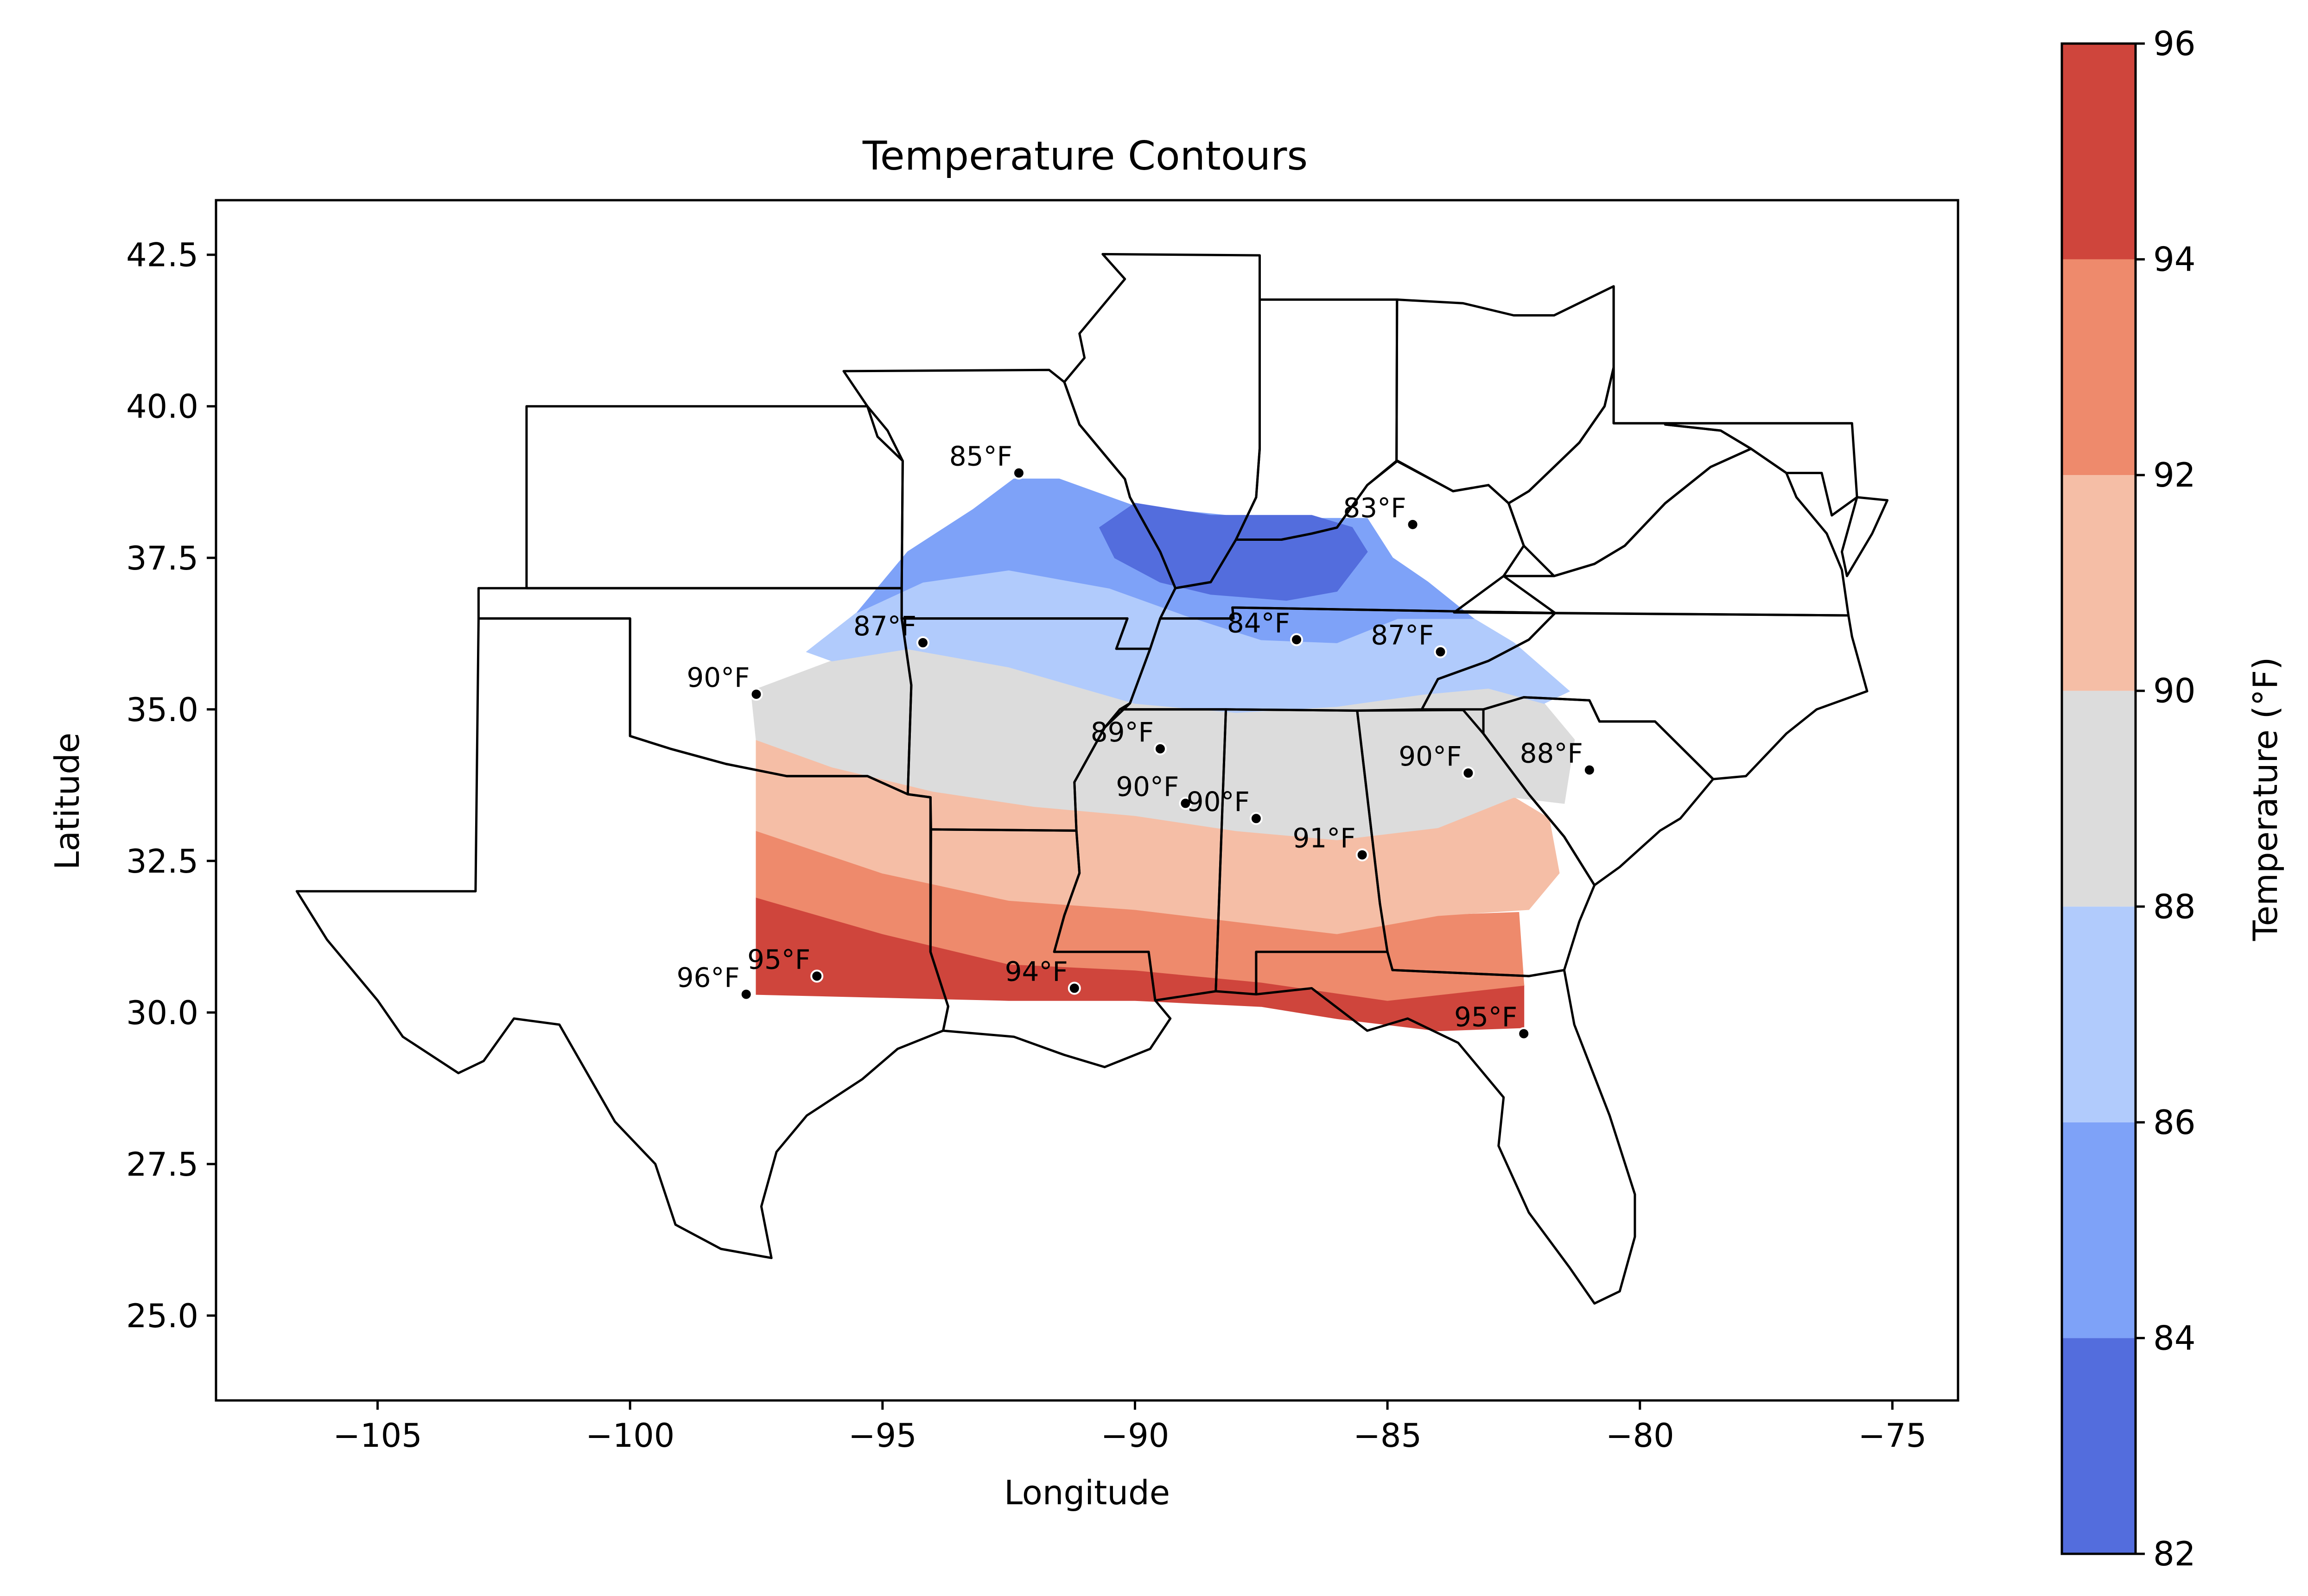 The height and width of the screenshot is (1596, 2308). Describe the element at coordinates (1374, 508) in the screenshot. I see `station-temperature-label: 83°F` at that location.